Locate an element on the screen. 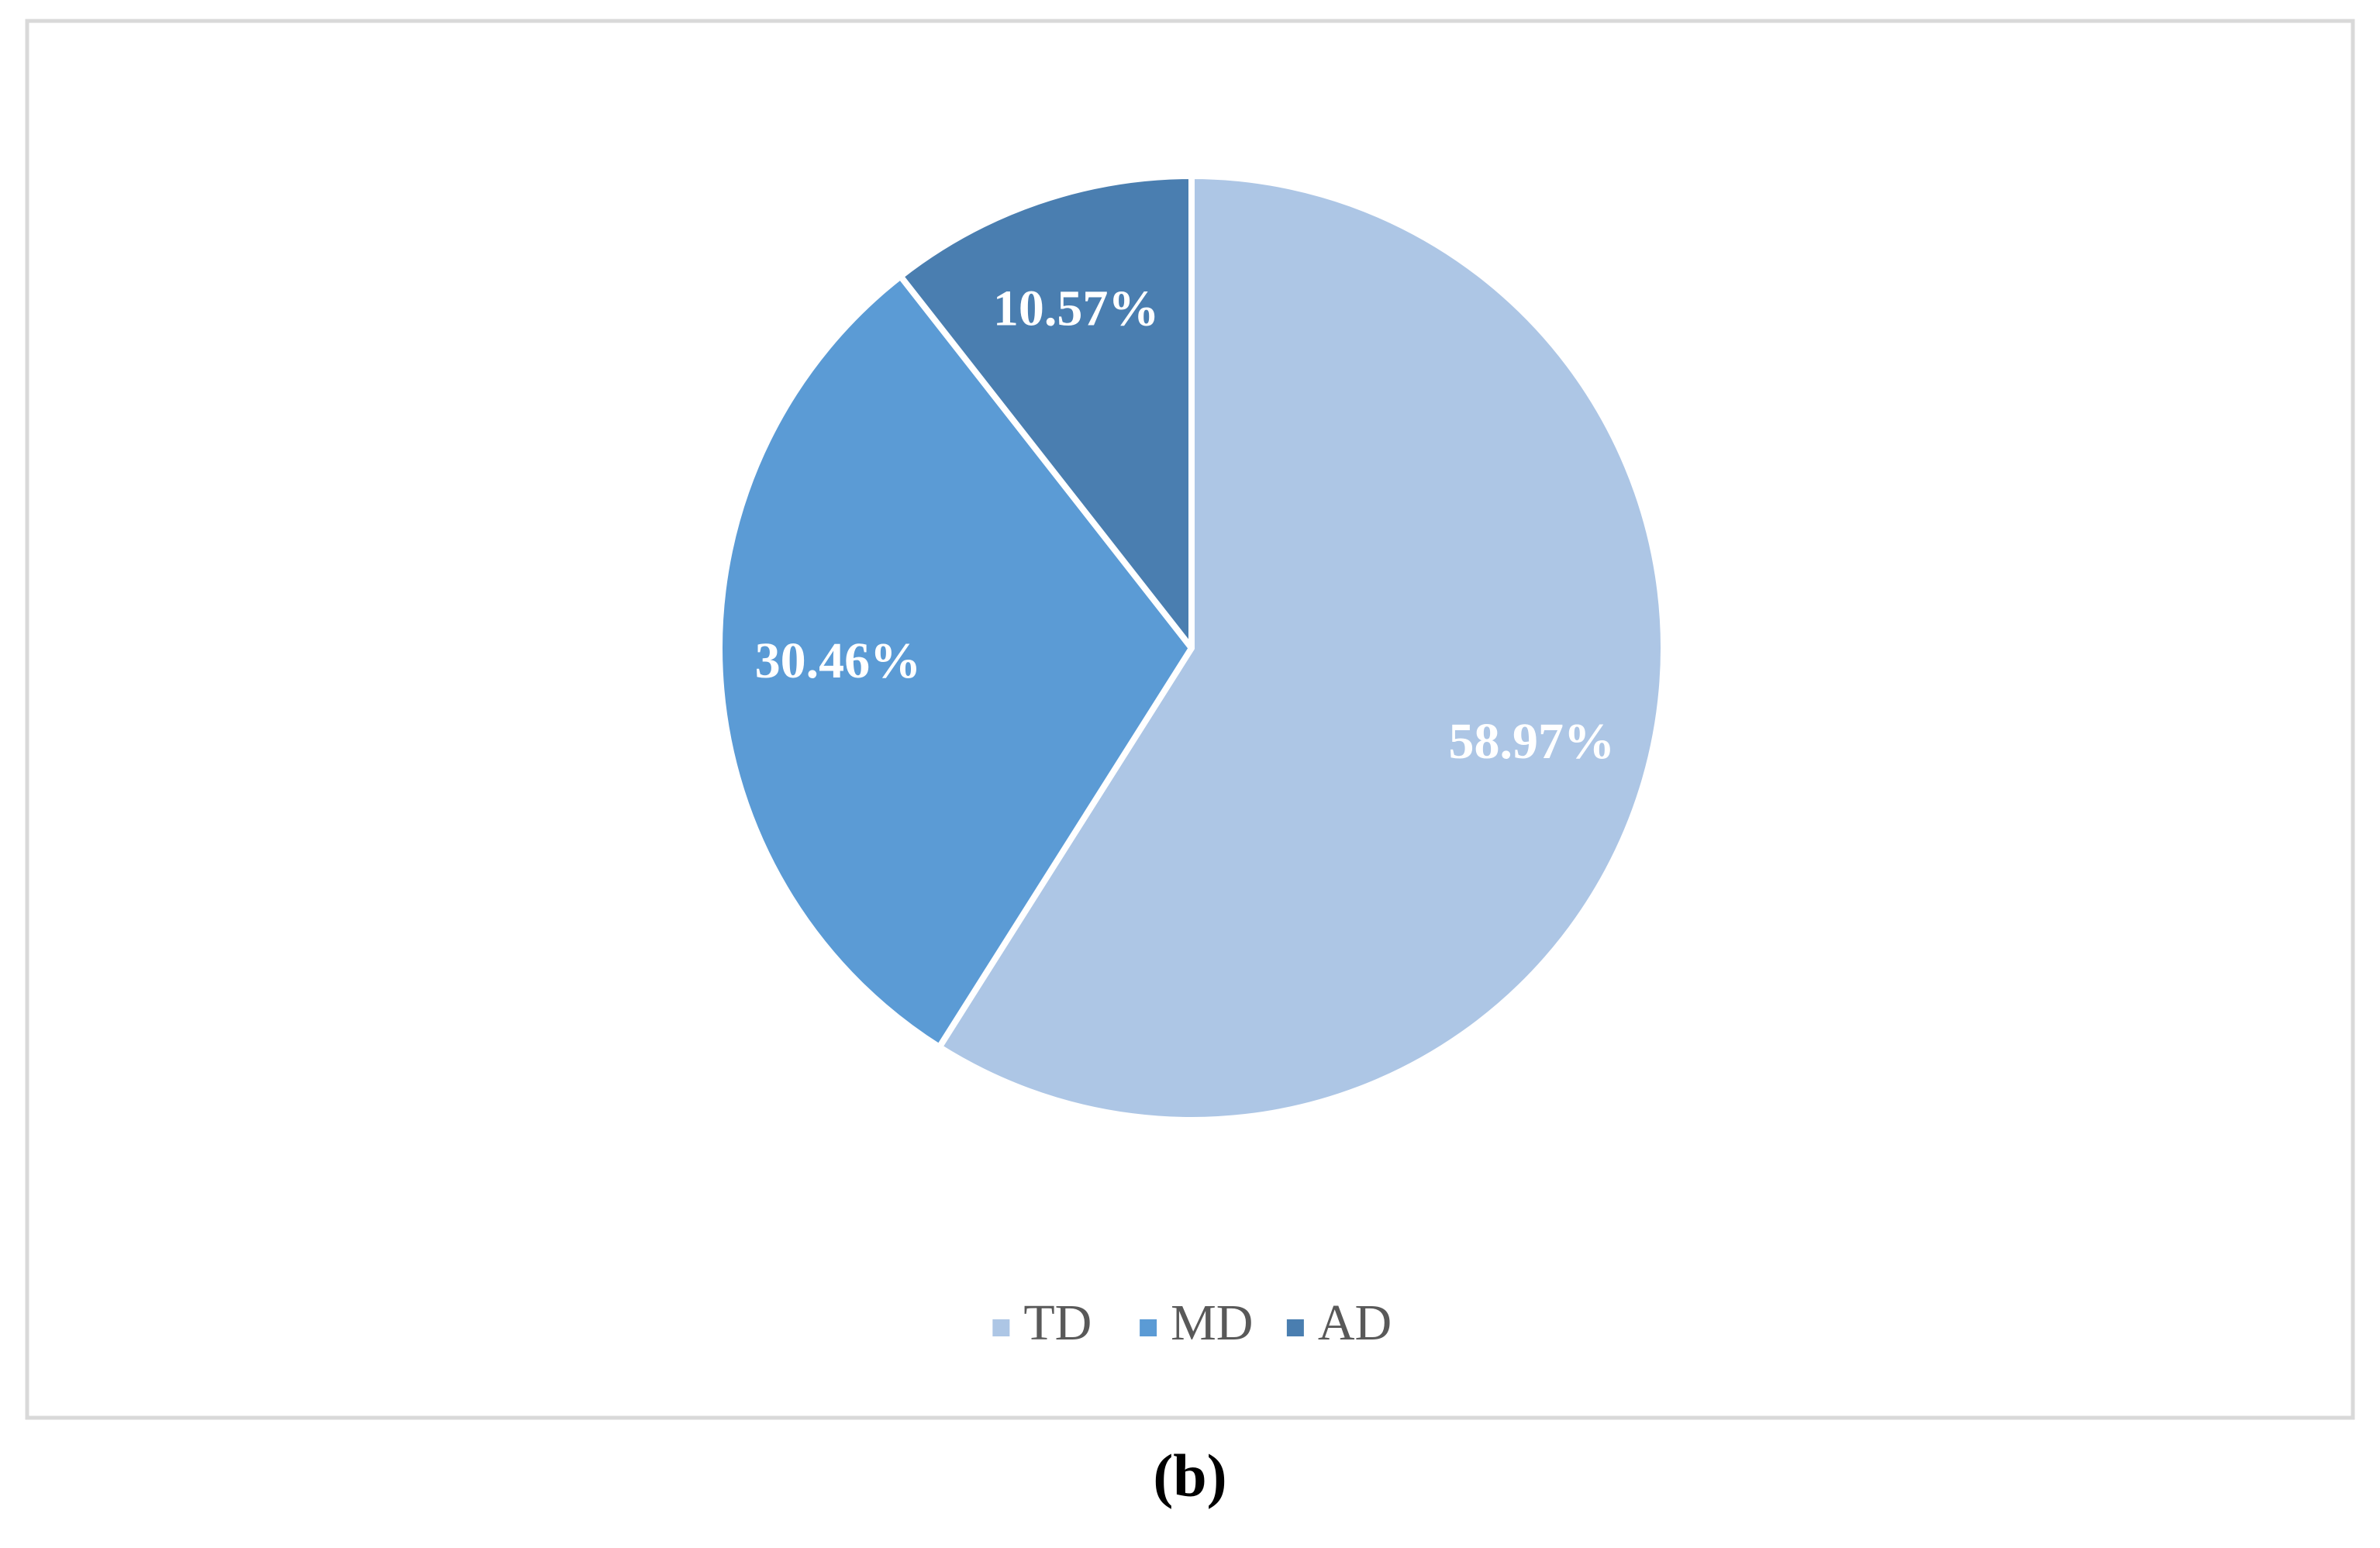 The height and width of the screenshot is (1548, 2380). legend-label: MD is located at coordinates (1212, 1323).